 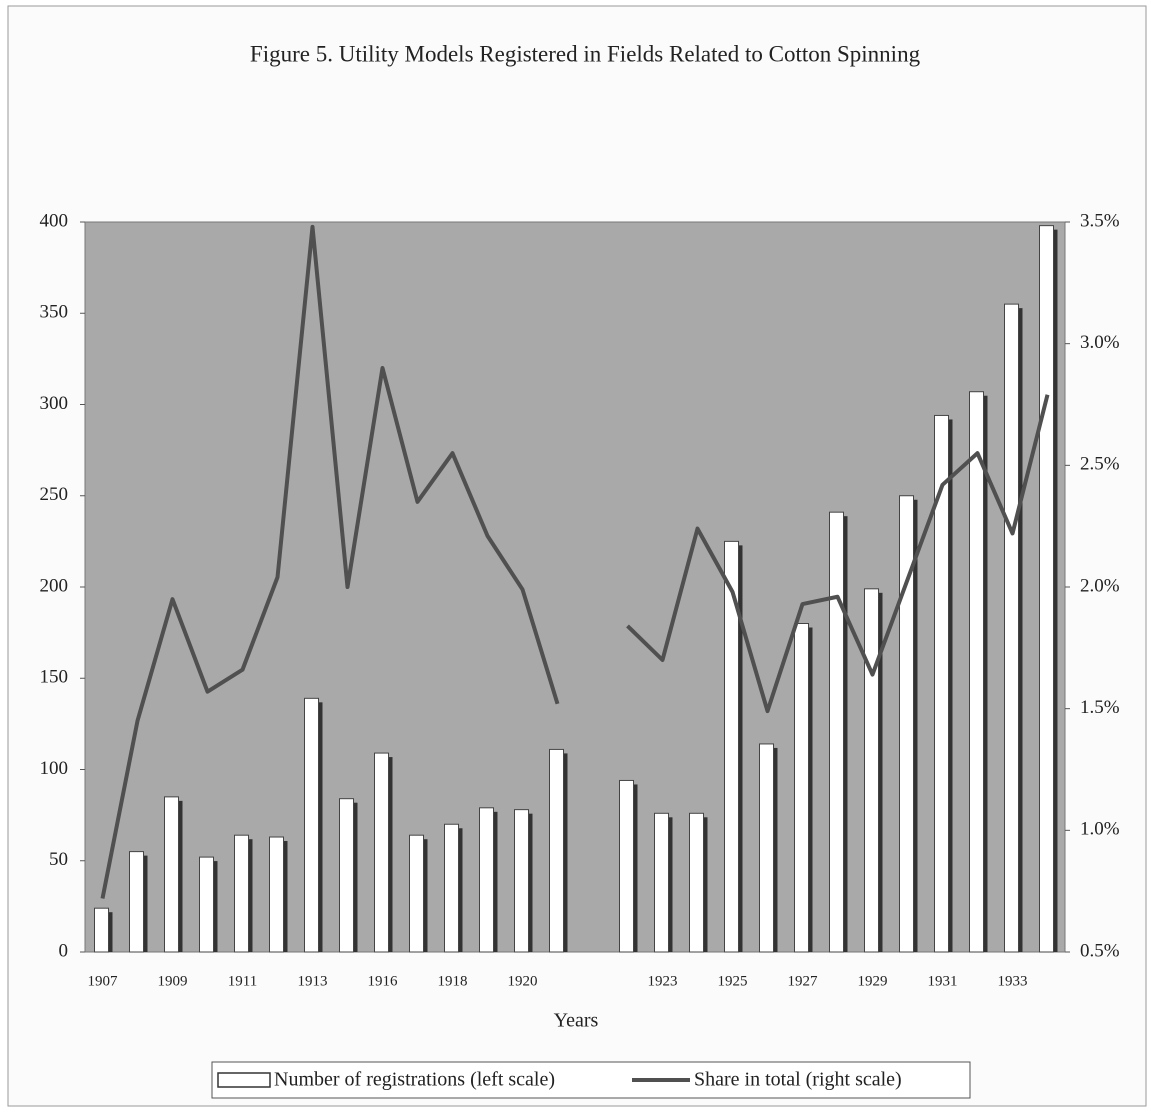 I want to click on y2-tick-label: 3.0%, so click(x=1100, y=342).